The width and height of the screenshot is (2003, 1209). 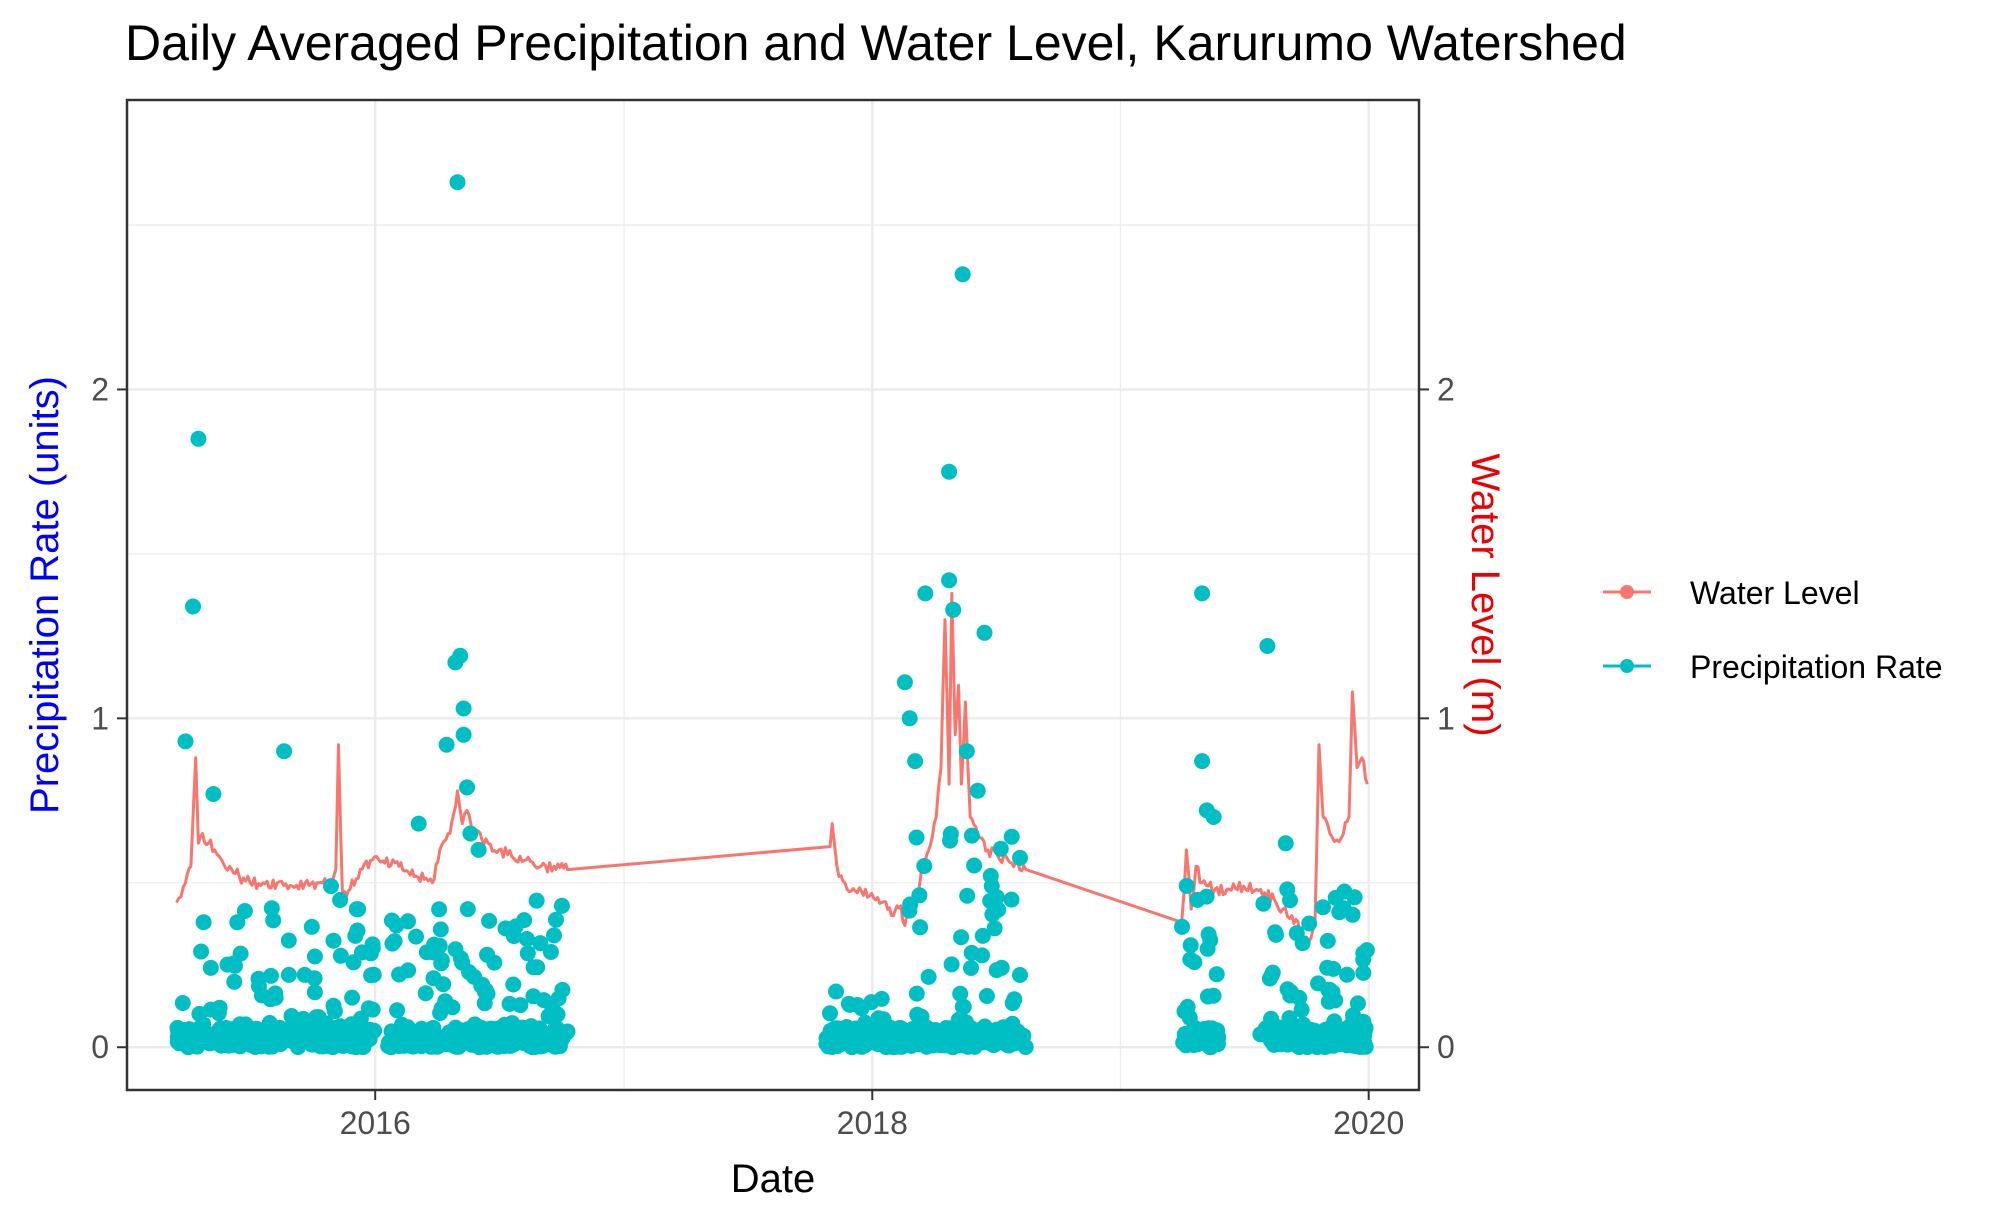 I want to click on legend-key-precipitation-point, so click(x=1627, y=666).